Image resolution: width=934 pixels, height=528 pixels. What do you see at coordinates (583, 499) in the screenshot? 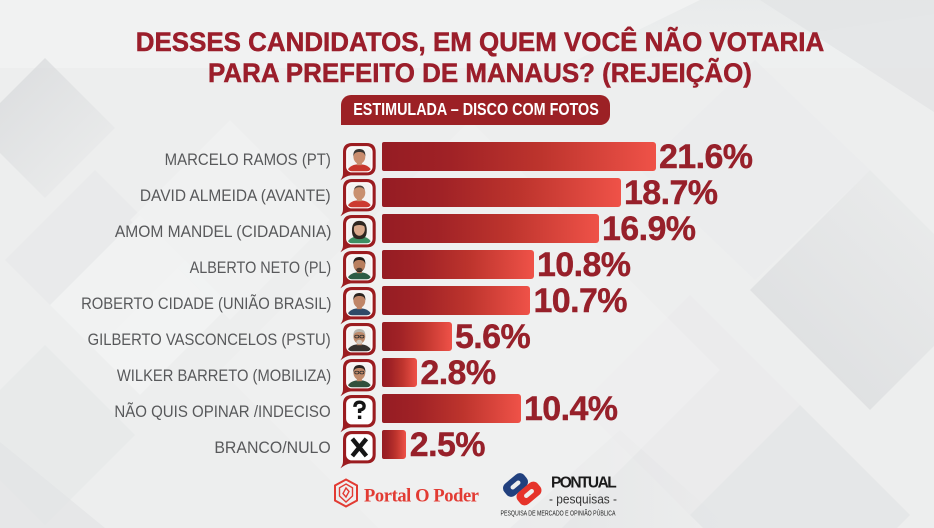
I see `svg-text: - pesquisas -` at bounding box center [583, 499].